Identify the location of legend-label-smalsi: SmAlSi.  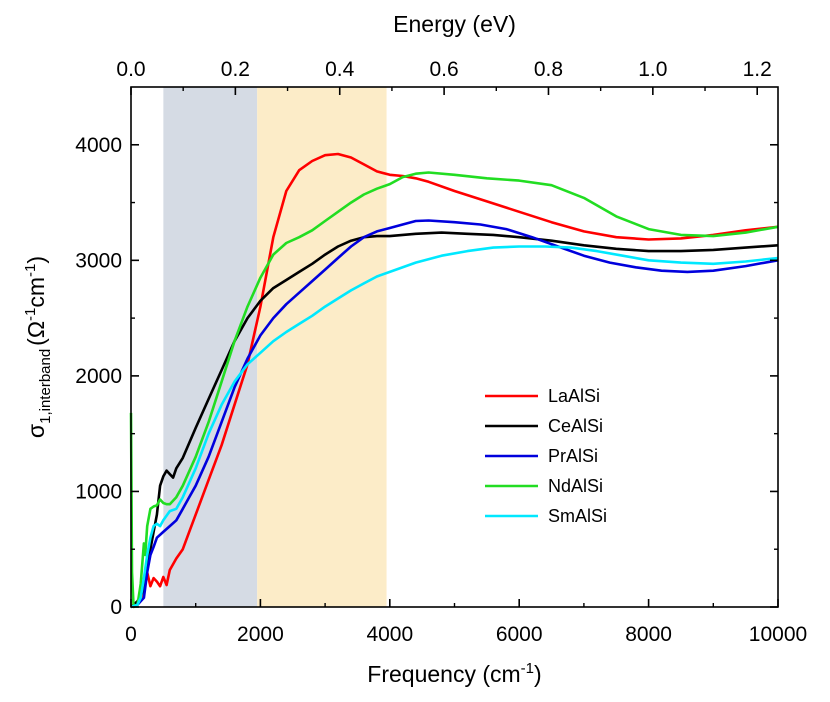
(577, 516).